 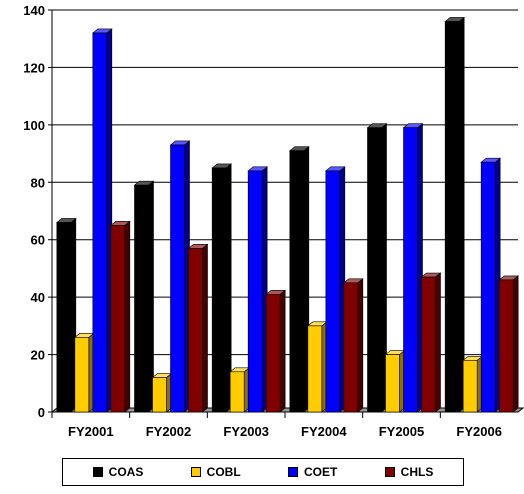 What do you see at coordinates (324, 431) in the screenshot?
I see `x-tick-label: FY2004` at bounding box center [324, 431].